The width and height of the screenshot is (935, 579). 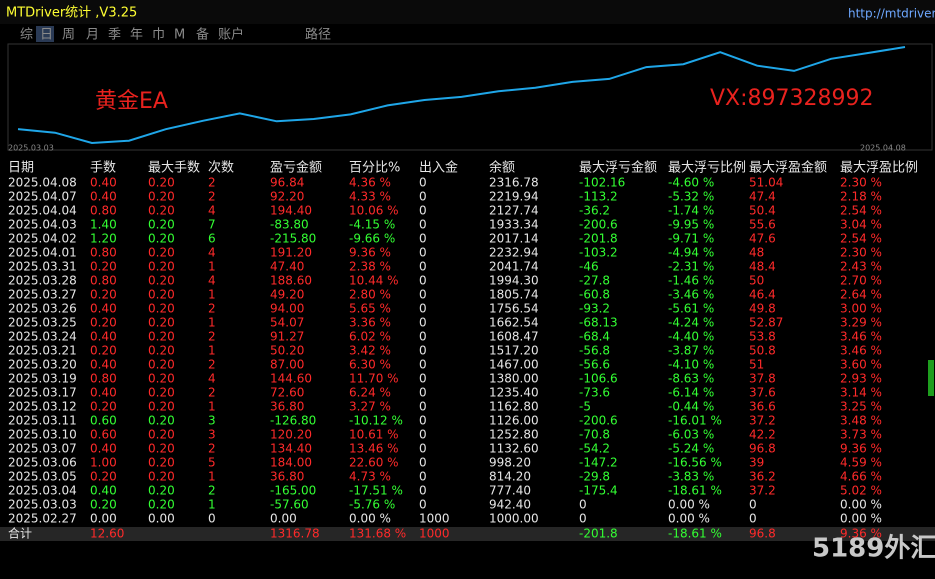 What do you see at coordinates (467, 12) in the screenshot?
I see `title-bar` at bounding box center [467, 12].